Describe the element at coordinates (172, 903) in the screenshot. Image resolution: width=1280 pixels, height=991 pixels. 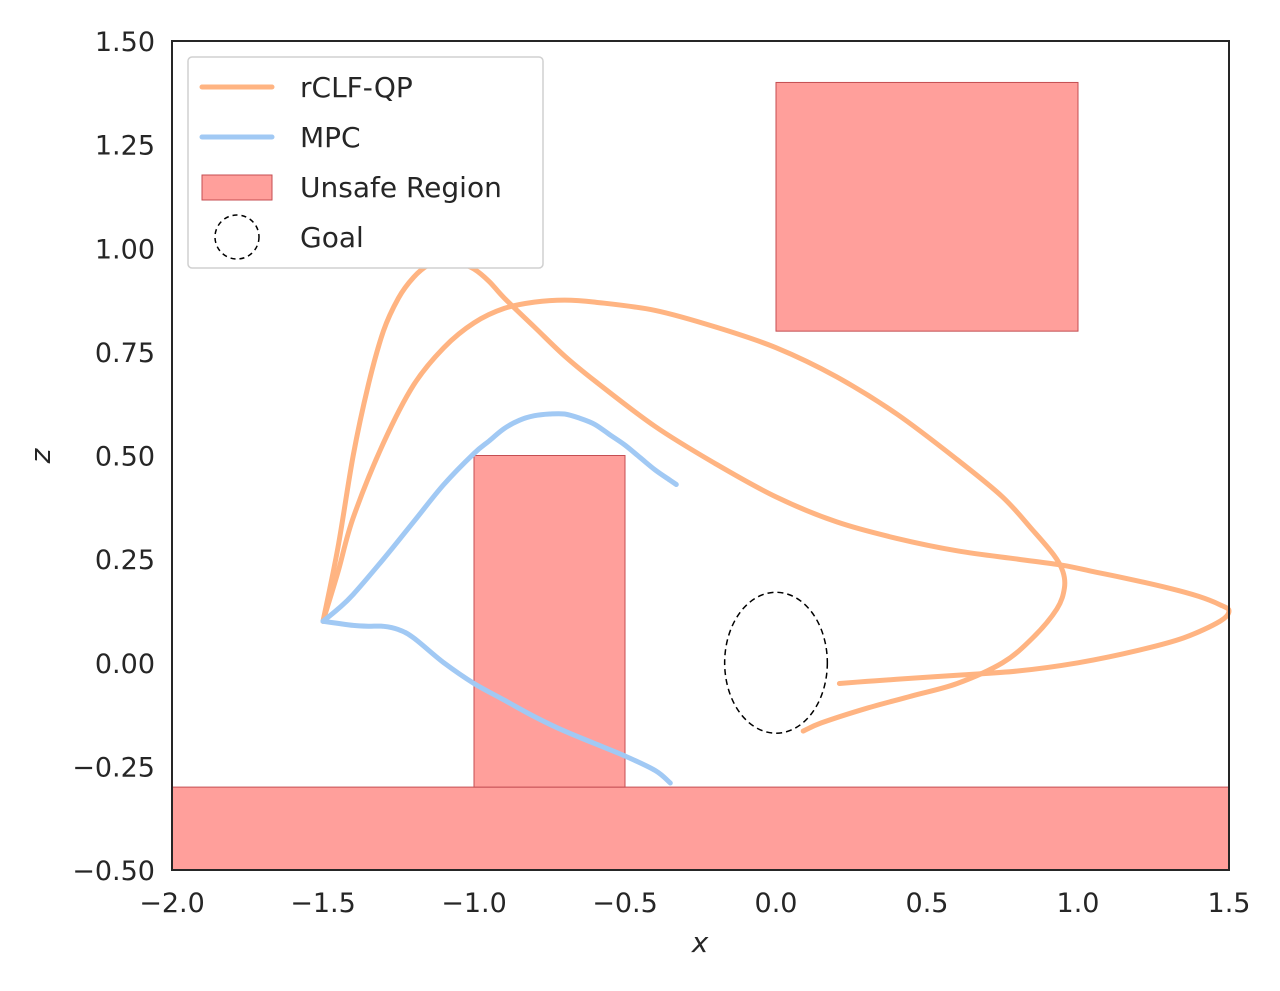
I see `x-tick-label: −2.0` at that location.